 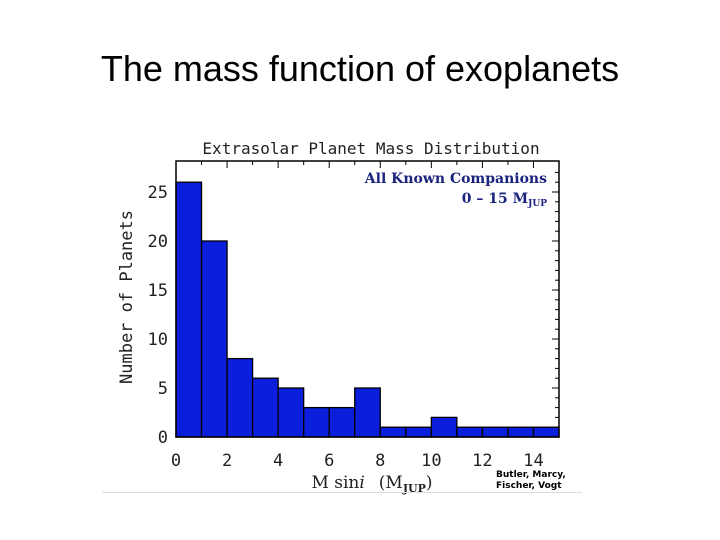 What do you see at coordinates (533, 461) in the screenshot?
I see `x-tick-label: 14` at bounding box center [533, 461].